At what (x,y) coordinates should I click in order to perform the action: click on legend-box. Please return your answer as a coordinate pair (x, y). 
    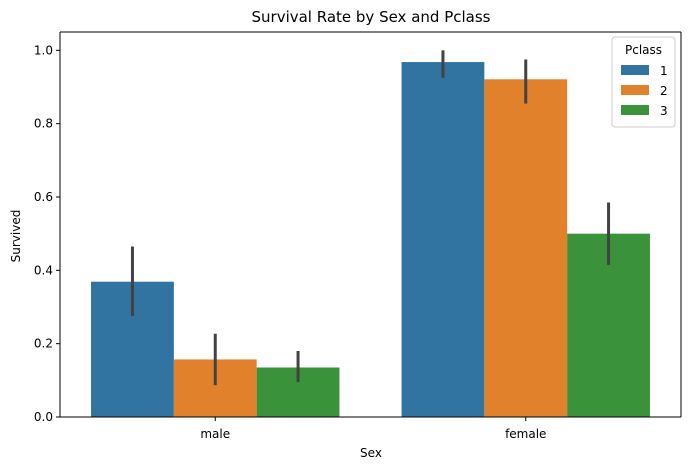
    Looking at the image, I should click on (643, 82).